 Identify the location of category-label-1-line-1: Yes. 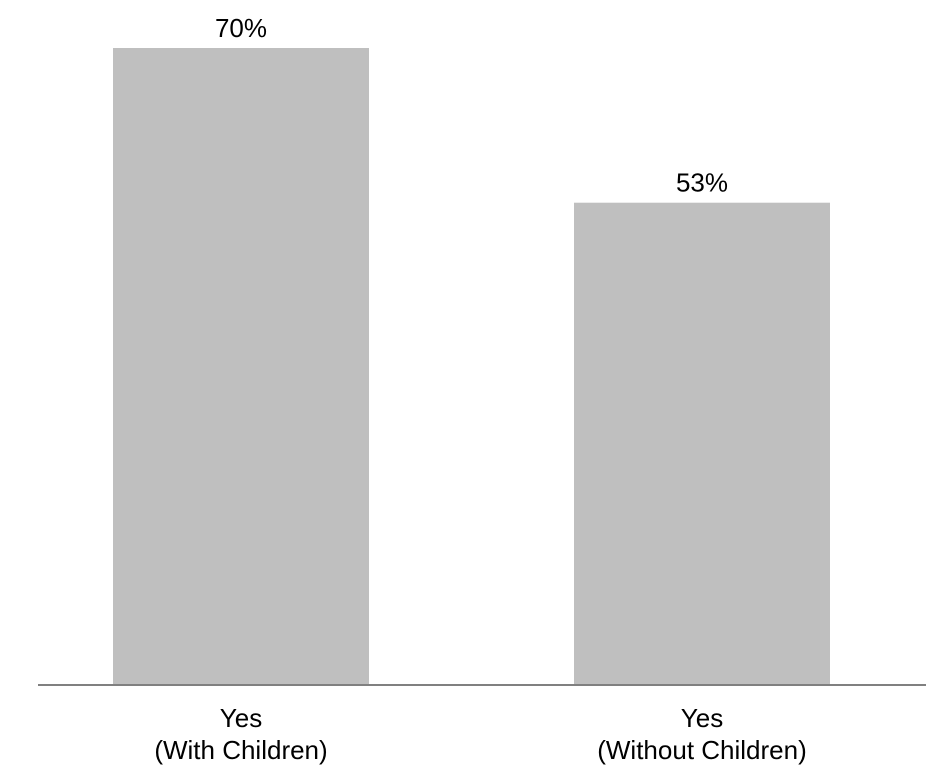
(241, 718).